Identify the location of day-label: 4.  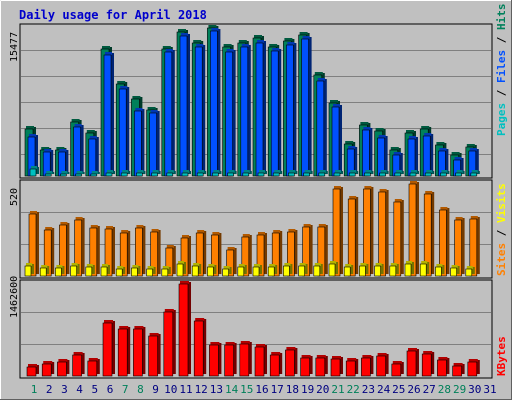
(79, 389).